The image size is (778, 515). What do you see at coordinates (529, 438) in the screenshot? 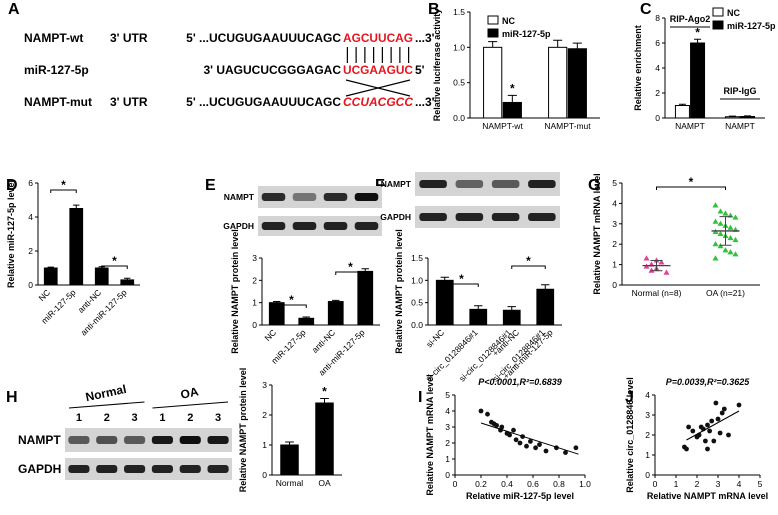
I see `trend-line` at bounding box center [529, 438].